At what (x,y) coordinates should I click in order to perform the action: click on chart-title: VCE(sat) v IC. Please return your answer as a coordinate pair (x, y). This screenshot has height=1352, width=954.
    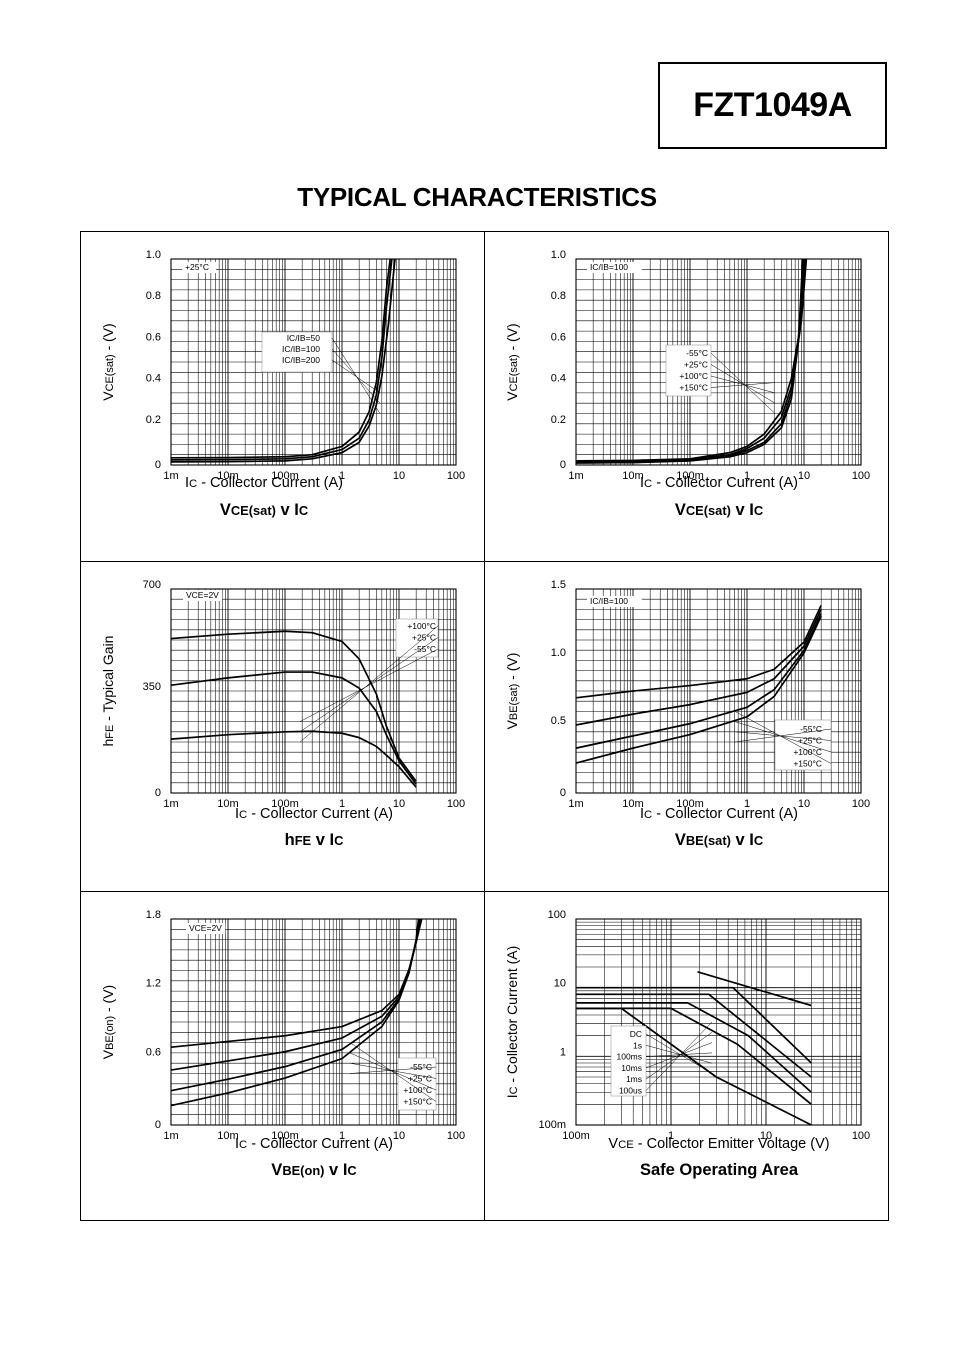
    Looking at the image, I should click on (719, 510).